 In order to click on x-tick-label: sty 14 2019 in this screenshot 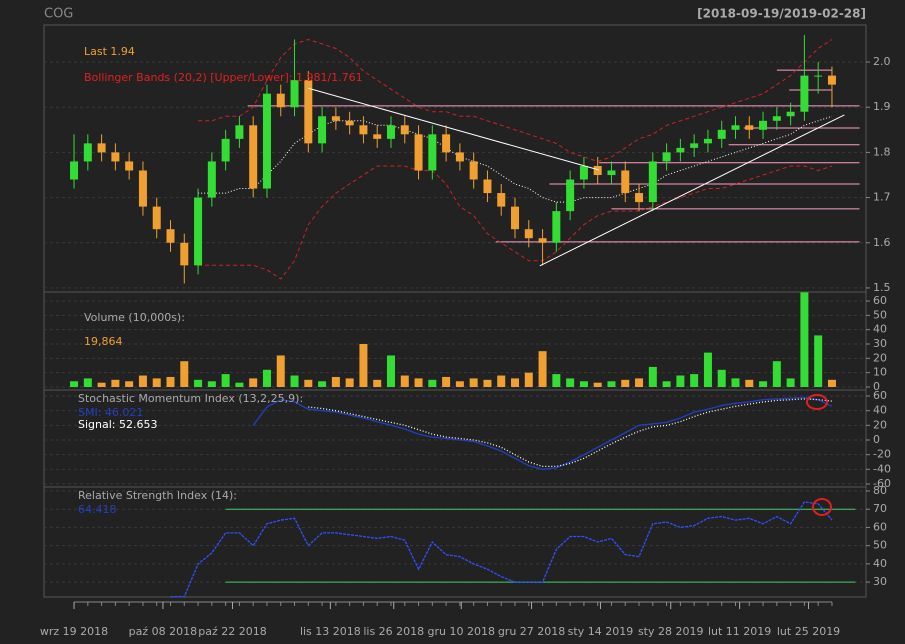, I will do `click(601, 631)`.